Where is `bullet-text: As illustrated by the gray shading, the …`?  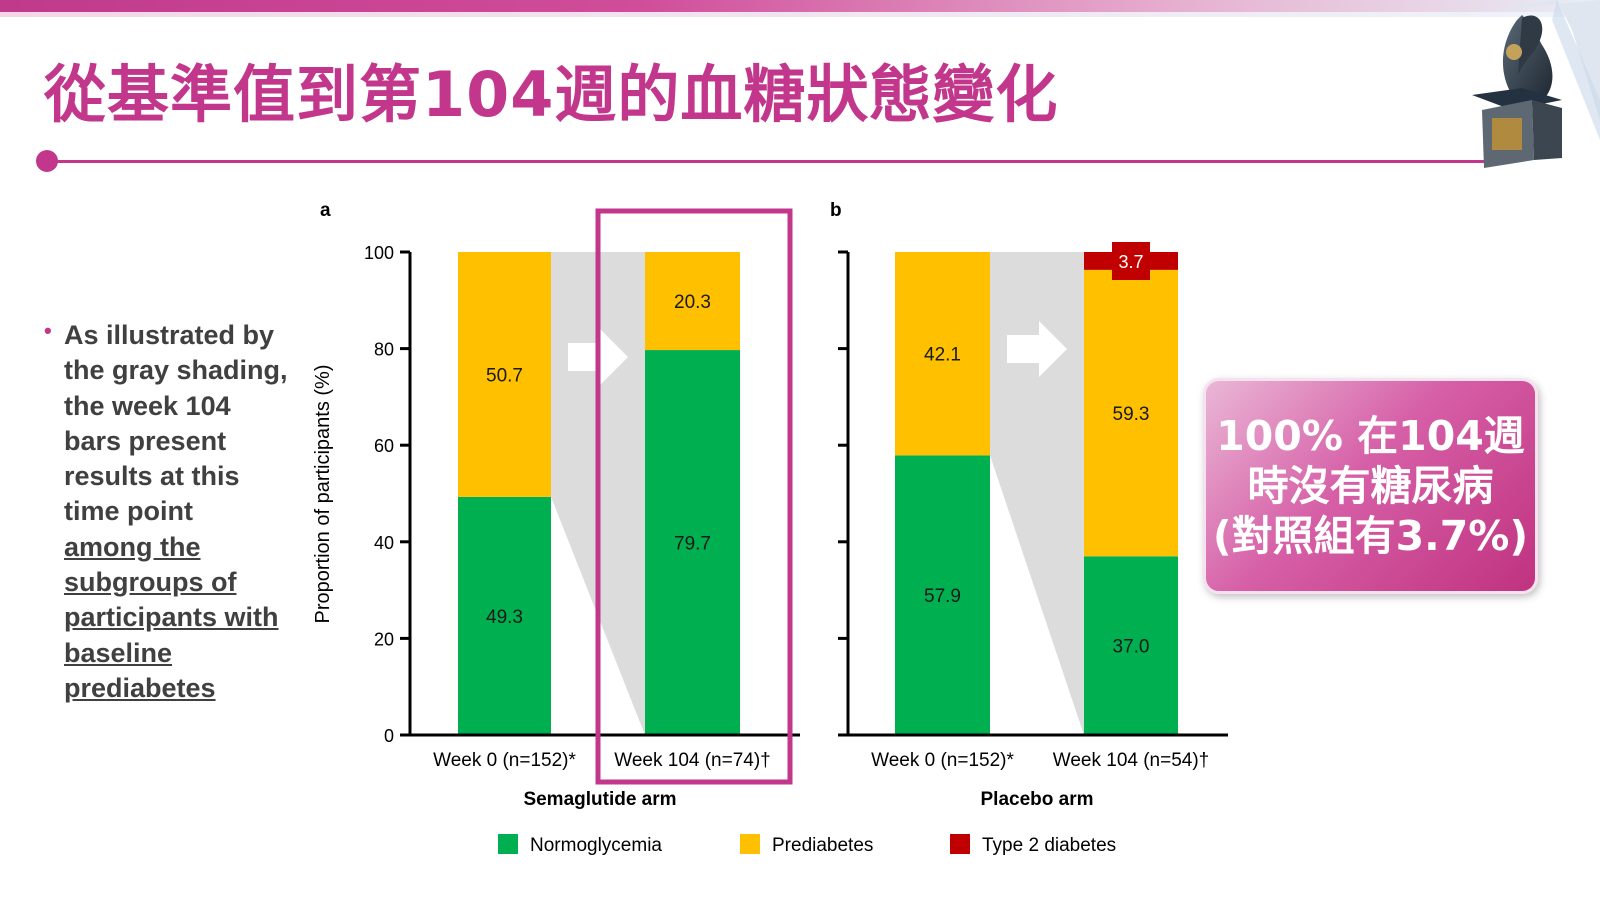
bullet-text: As illustrated by the gray shading, the … is located at coordinates (176, 512).